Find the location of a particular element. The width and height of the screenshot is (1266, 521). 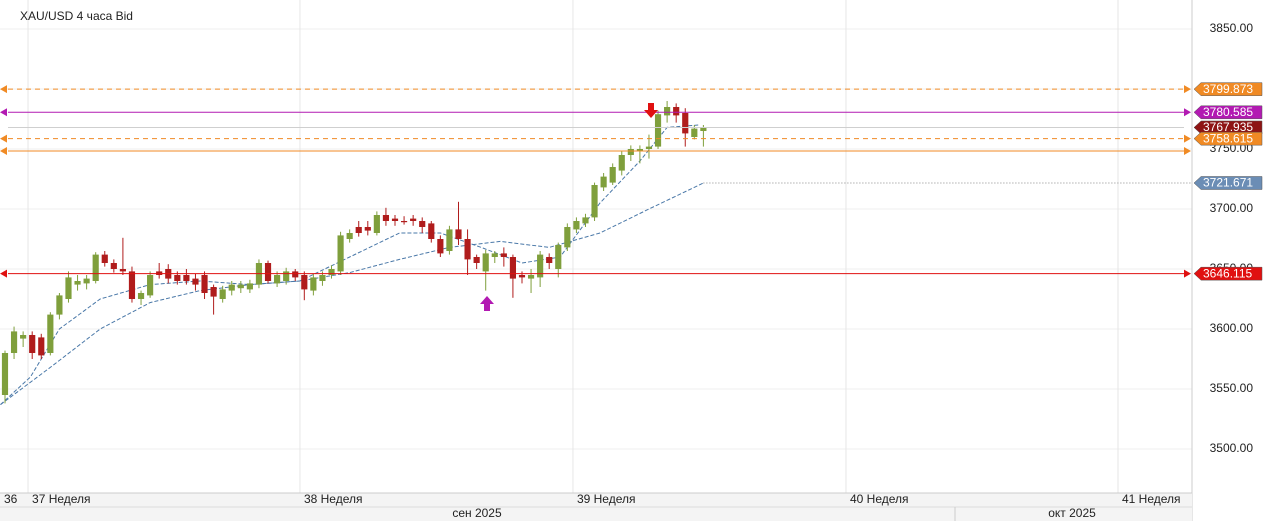

y-tick-label: 3700.00 is located at coordinates (1232, 208).